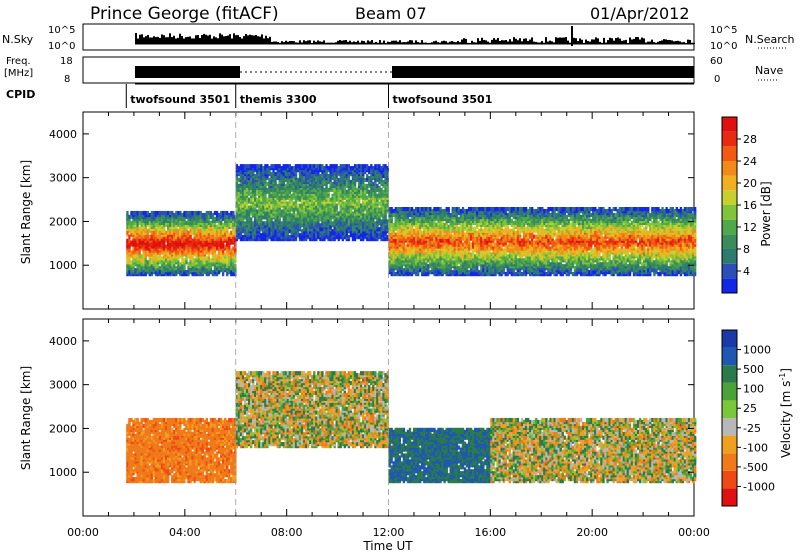 This screenshot has height=554, width=800. Describe the element at coordinates (66, 61) in the screenshot. I see `freq-tick-top: 18` at that location.